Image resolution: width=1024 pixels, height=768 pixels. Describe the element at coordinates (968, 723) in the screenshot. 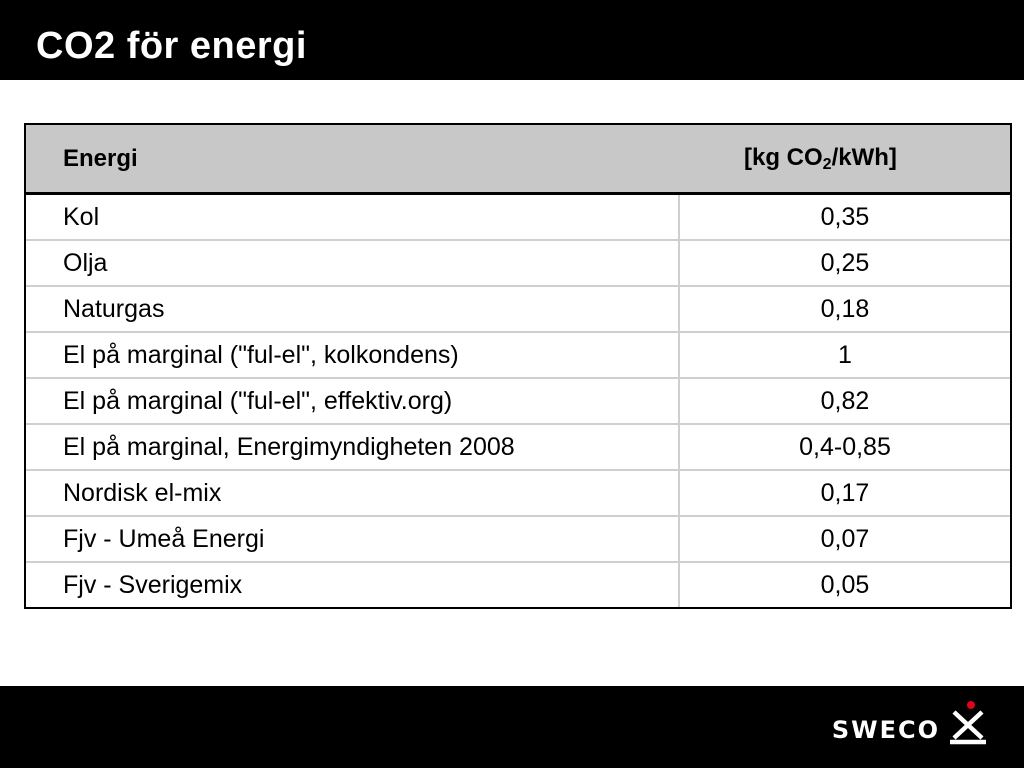

I see `sweco-symbol-icon` at that location.